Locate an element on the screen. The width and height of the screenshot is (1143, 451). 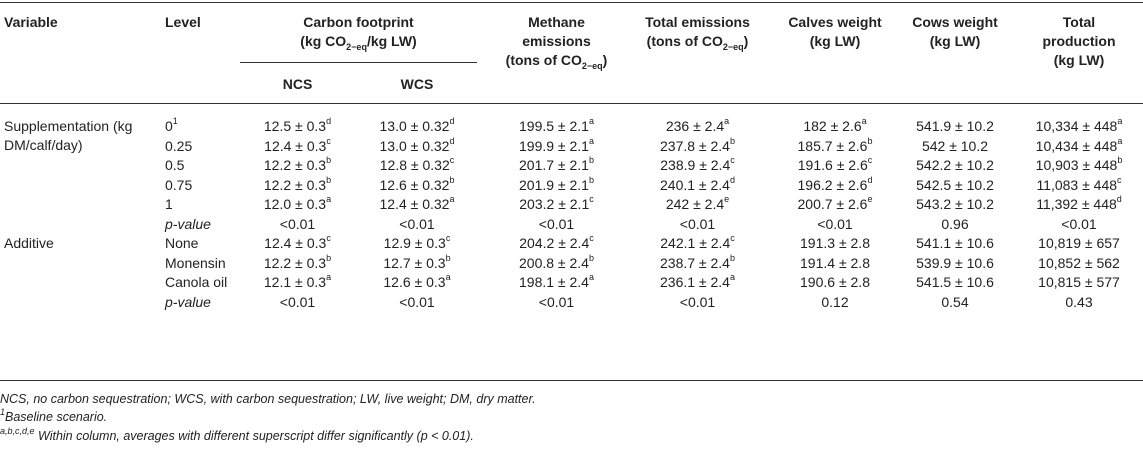
total-cell: 240.1 ± 2.4d is located at coordinates (697, 185).